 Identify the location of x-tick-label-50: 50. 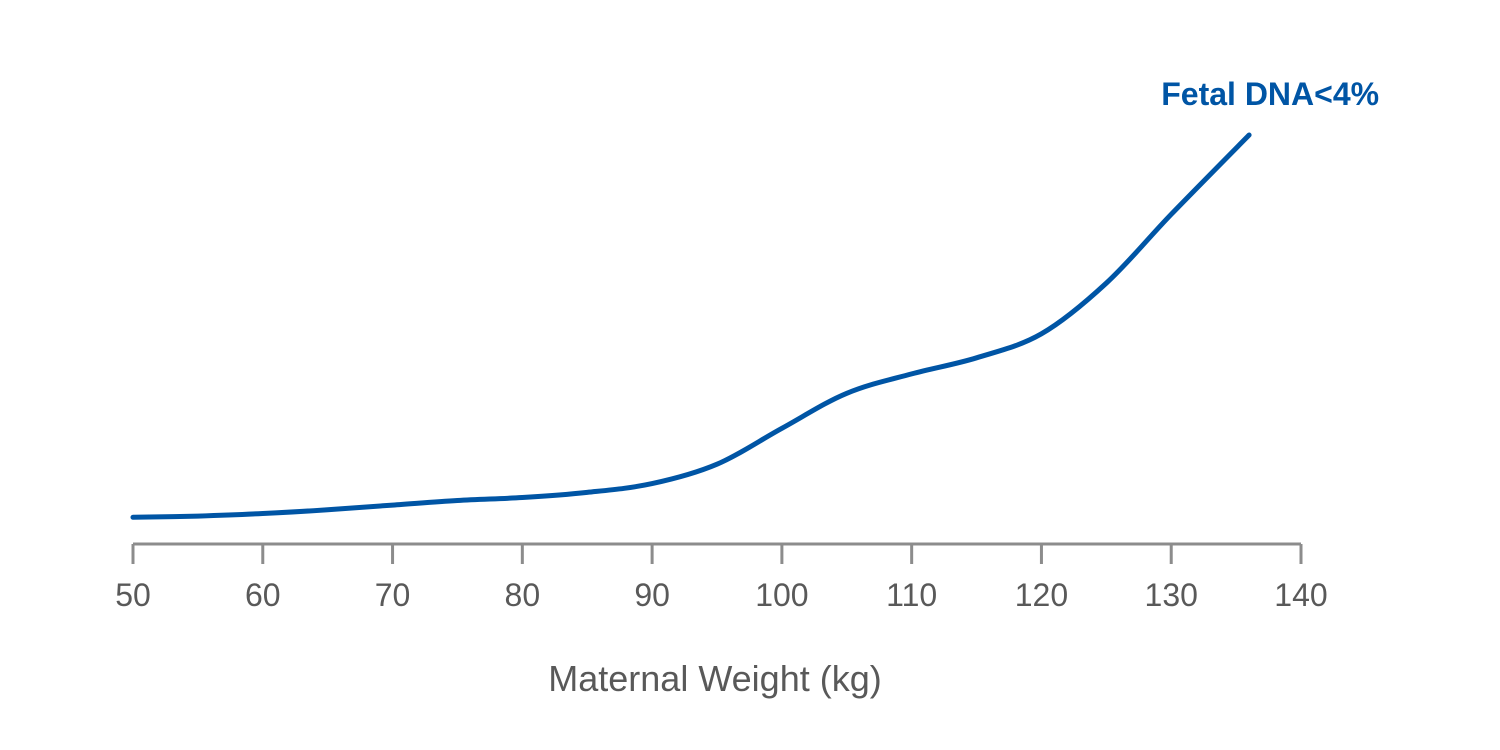
(133, 595).